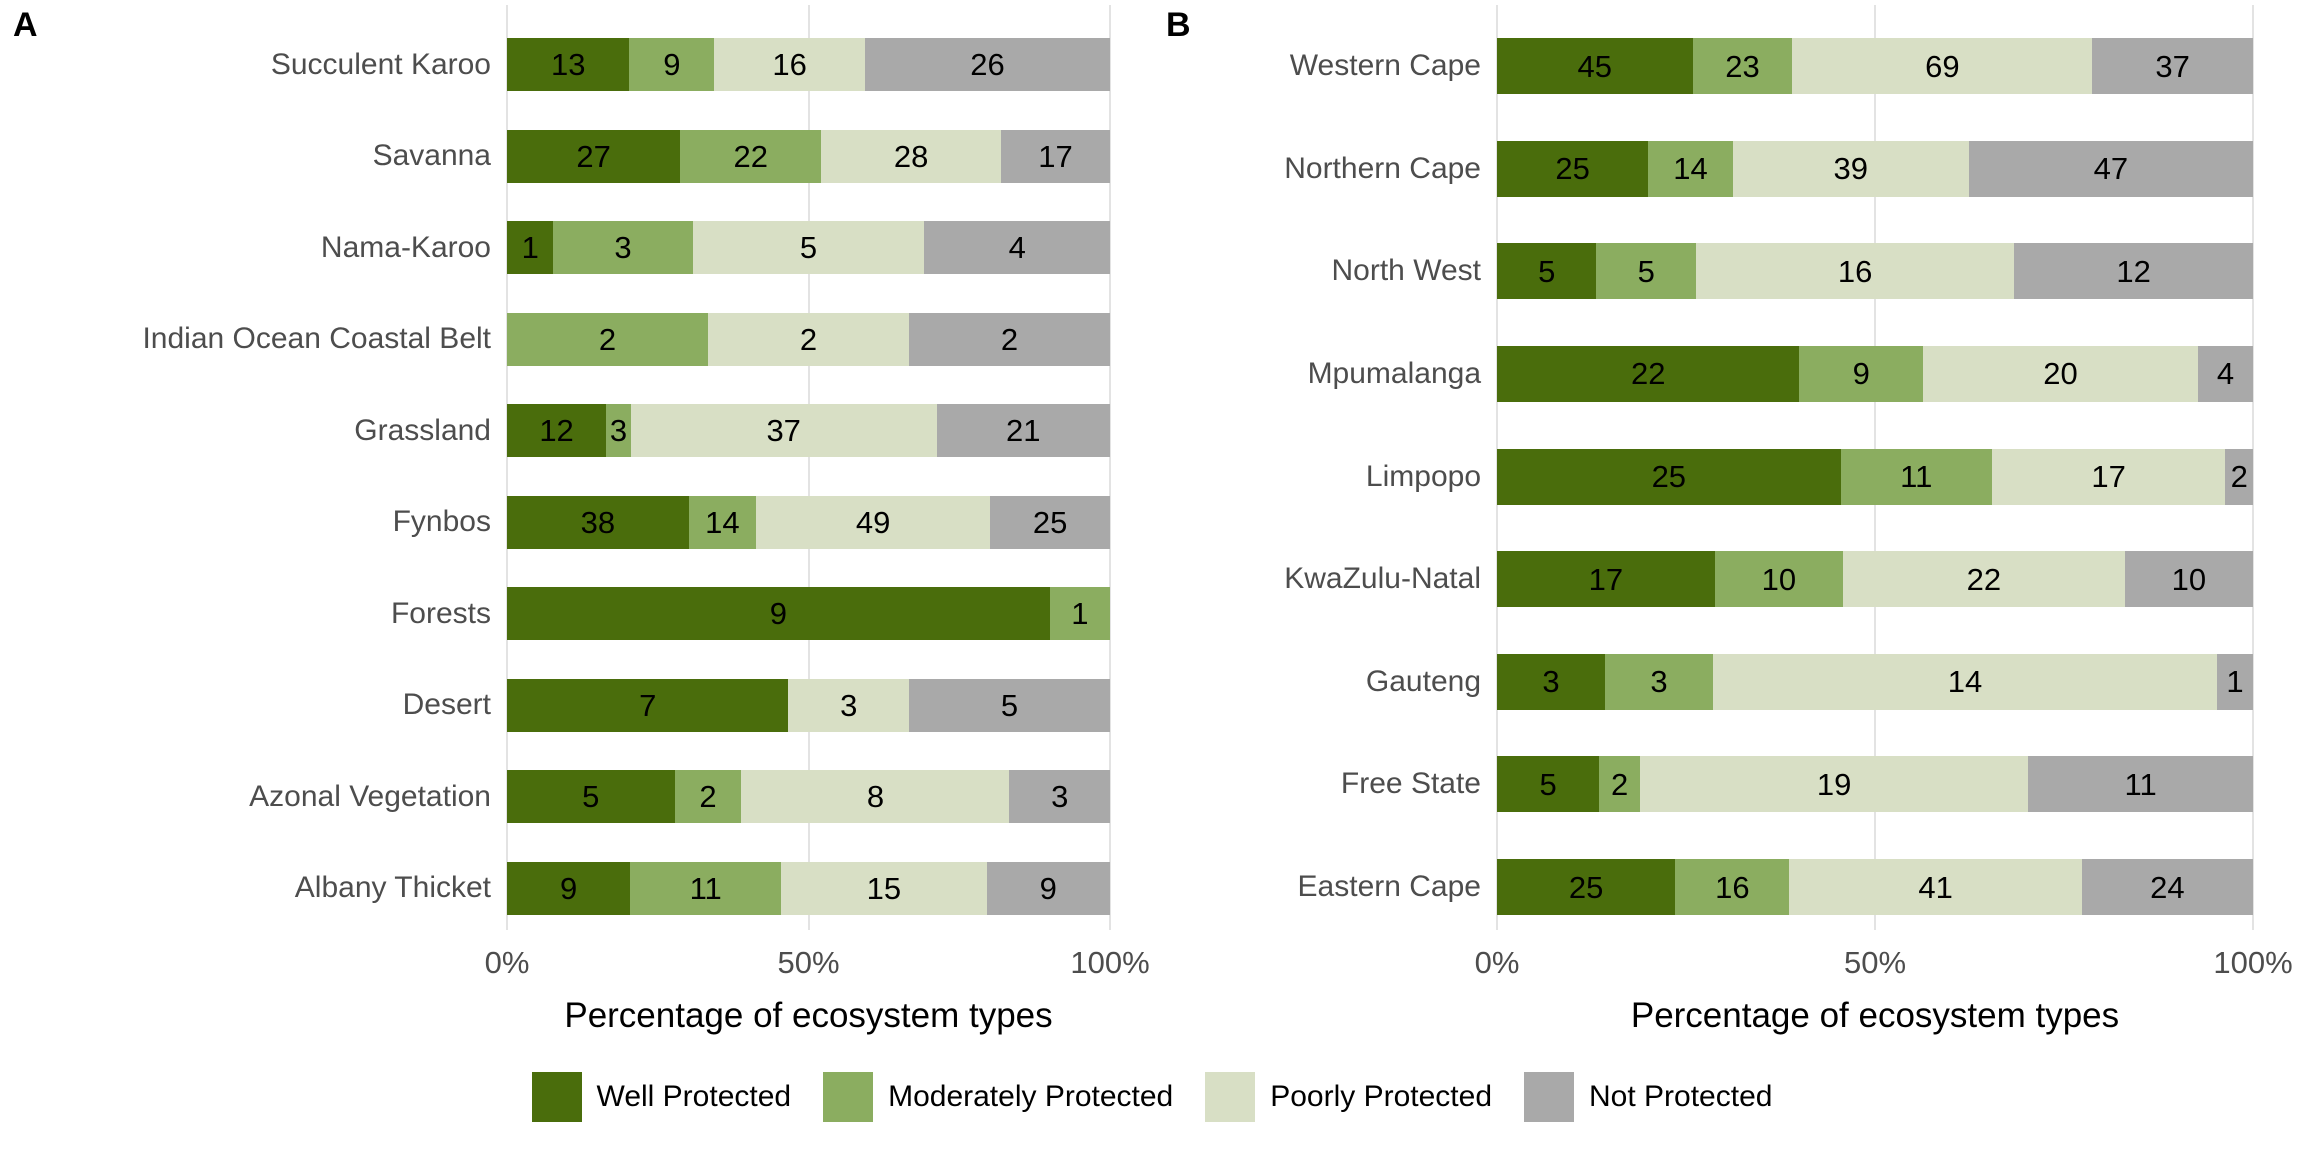  Describe the element at coordinates (911, 156) in the screenshot. I see `bar-value-label: 28` at that location.